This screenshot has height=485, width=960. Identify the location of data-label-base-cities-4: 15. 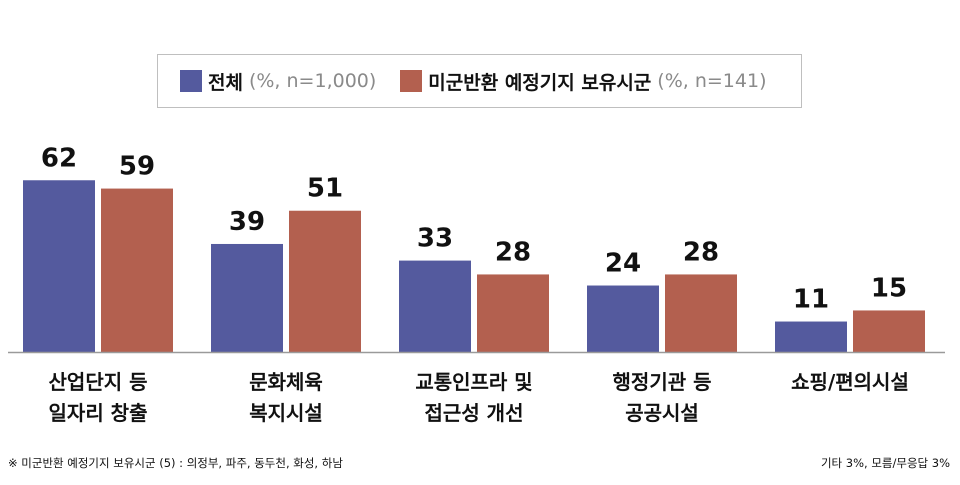
(889, 288).